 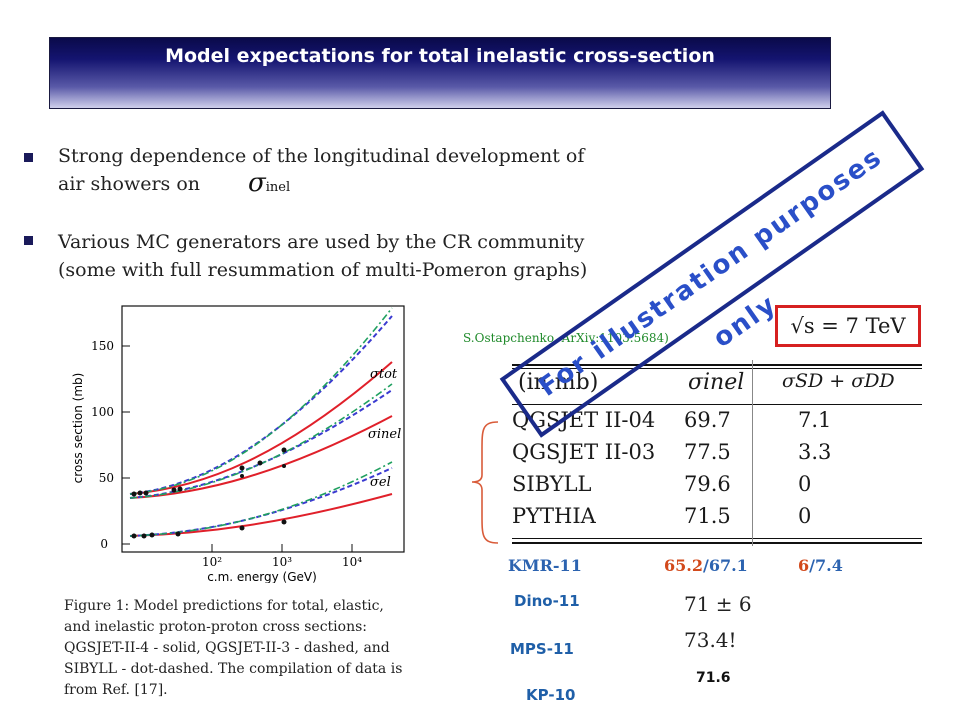 I want to click on plot-frame, so click(x=263, y=429).